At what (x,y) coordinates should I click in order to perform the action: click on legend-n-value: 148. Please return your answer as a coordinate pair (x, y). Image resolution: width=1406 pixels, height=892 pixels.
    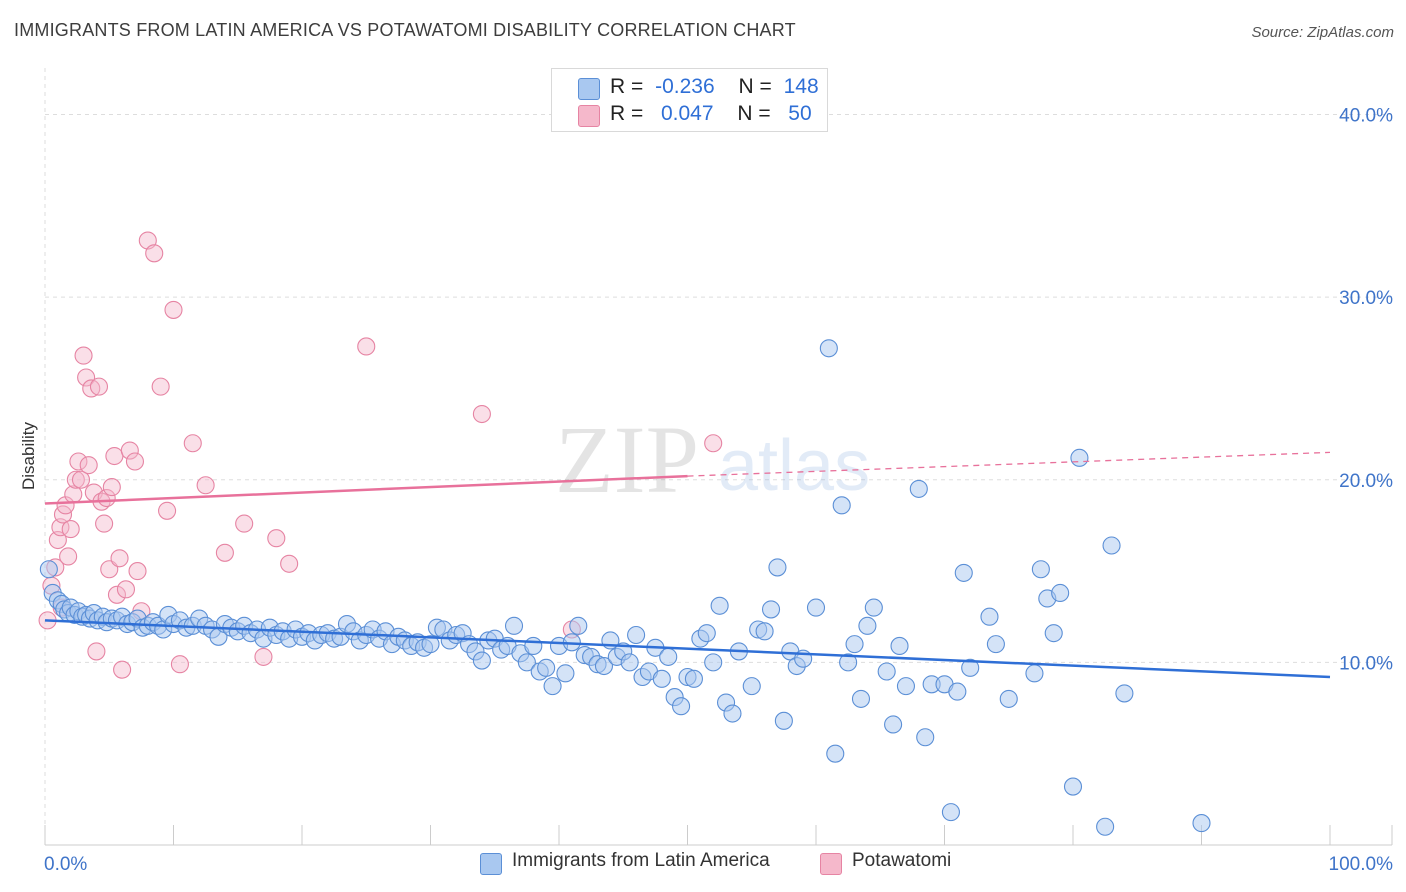
    Looking at the image, I should click on (801, 86).